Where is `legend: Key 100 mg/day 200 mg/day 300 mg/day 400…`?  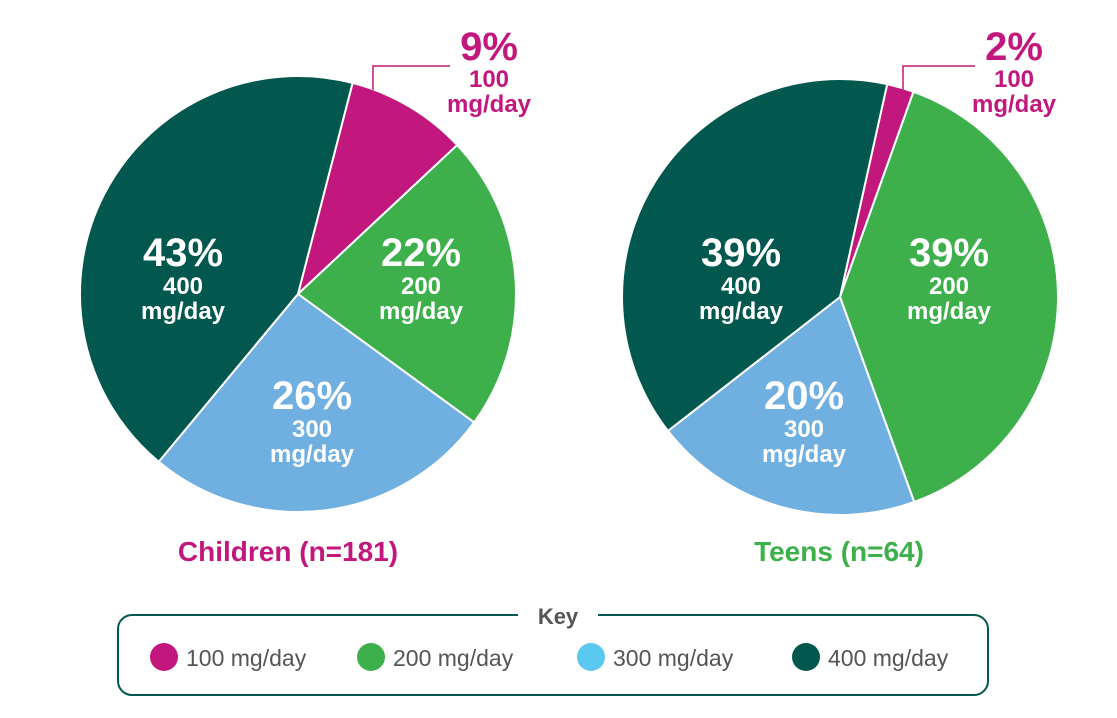
legend: Key 100 mg/day 200 mg/day 300 mg/day 400… is located at coordinates (553, 650).